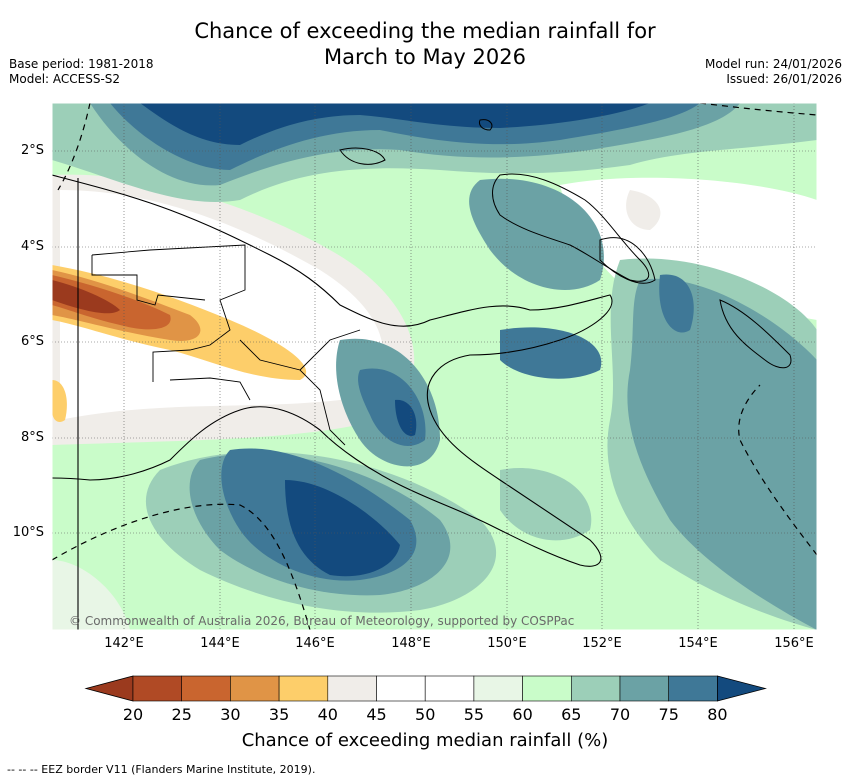 The width and height of the screenshot is (850, 781). What do you see at coordinates (327, 714) in the screenshot?
I see `colorbar-tick-label: 40` at bounding box center [327, 714].